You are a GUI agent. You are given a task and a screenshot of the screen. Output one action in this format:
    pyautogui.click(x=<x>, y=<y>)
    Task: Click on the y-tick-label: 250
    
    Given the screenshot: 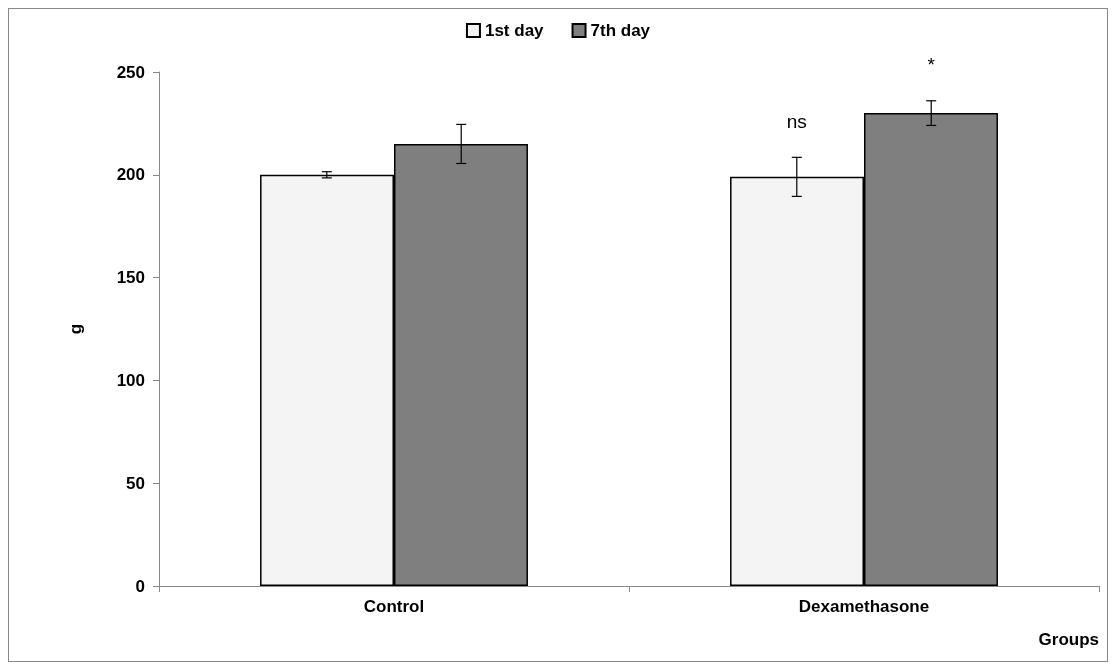 What is the action you would take?
    pyautogui.click(x=130, y=72)
    